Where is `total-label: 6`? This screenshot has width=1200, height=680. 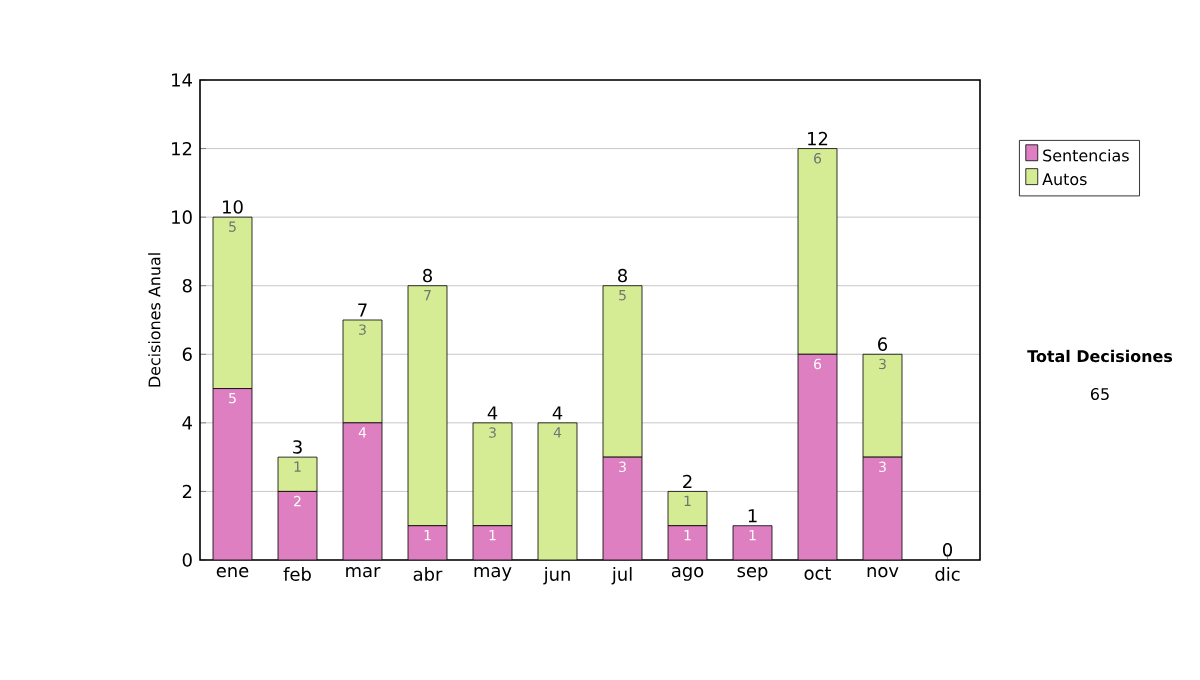
total-label: 6 is located at coordinates (883, 344).